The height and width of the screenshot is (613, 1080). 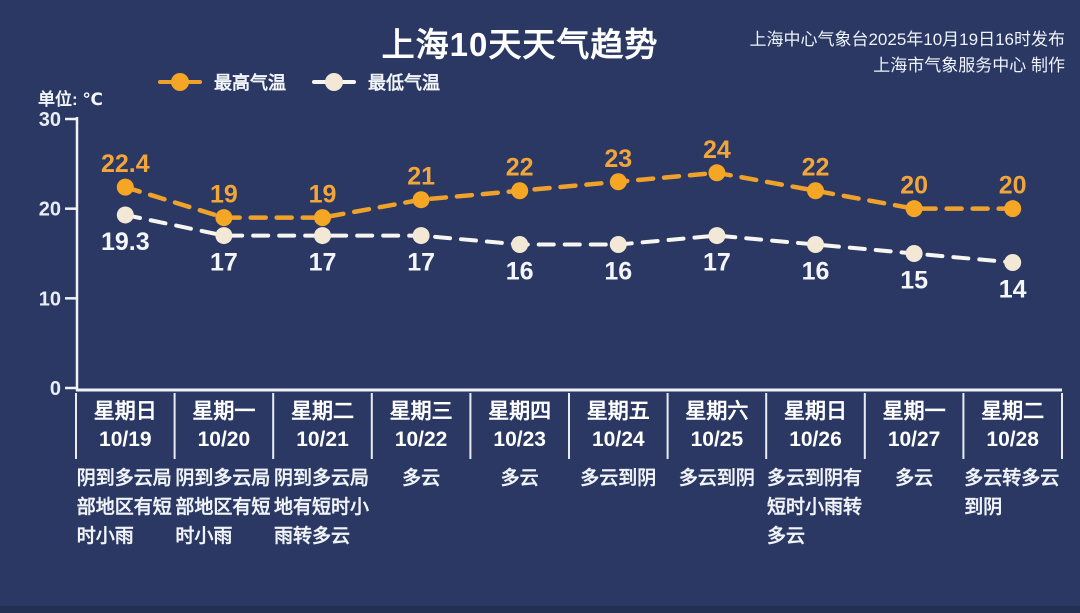 What do you see at coordinates (907, 53) in the screenshot?
I see `publisher-info: 上海中心气象台2025年10月19日16时发布 上海市气象服务中心 制作` at bounding box center [907, 53].